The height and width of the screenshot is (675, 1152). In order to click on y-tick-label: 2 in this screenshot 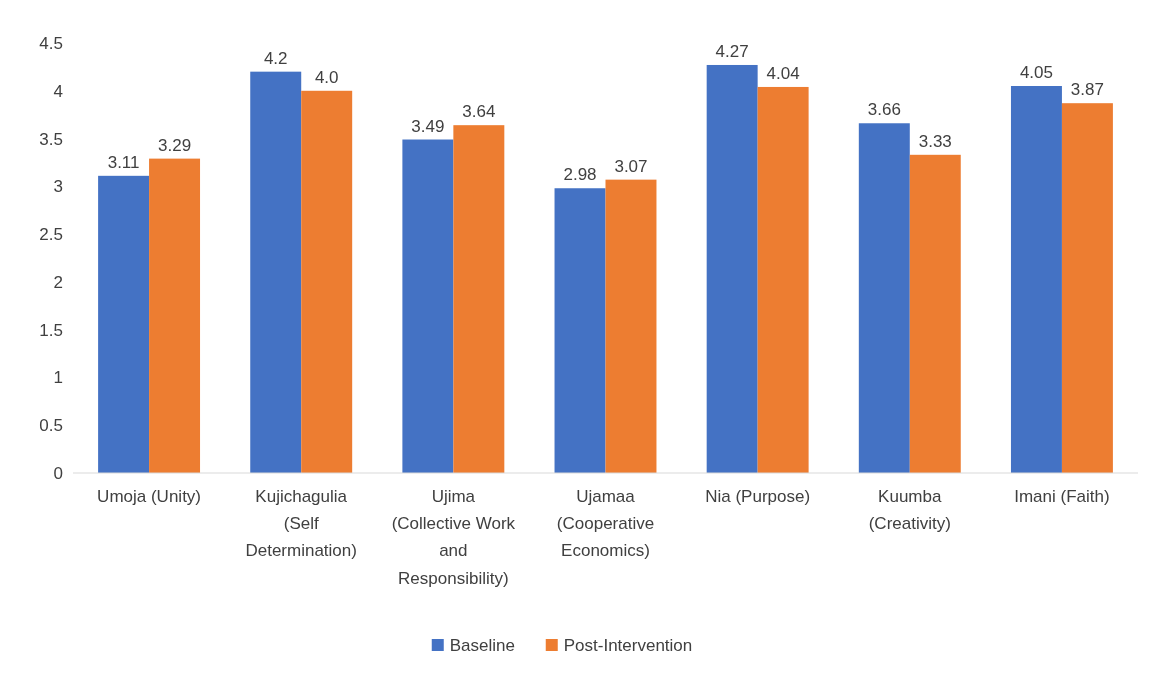, I will do `click(58, 282)`.